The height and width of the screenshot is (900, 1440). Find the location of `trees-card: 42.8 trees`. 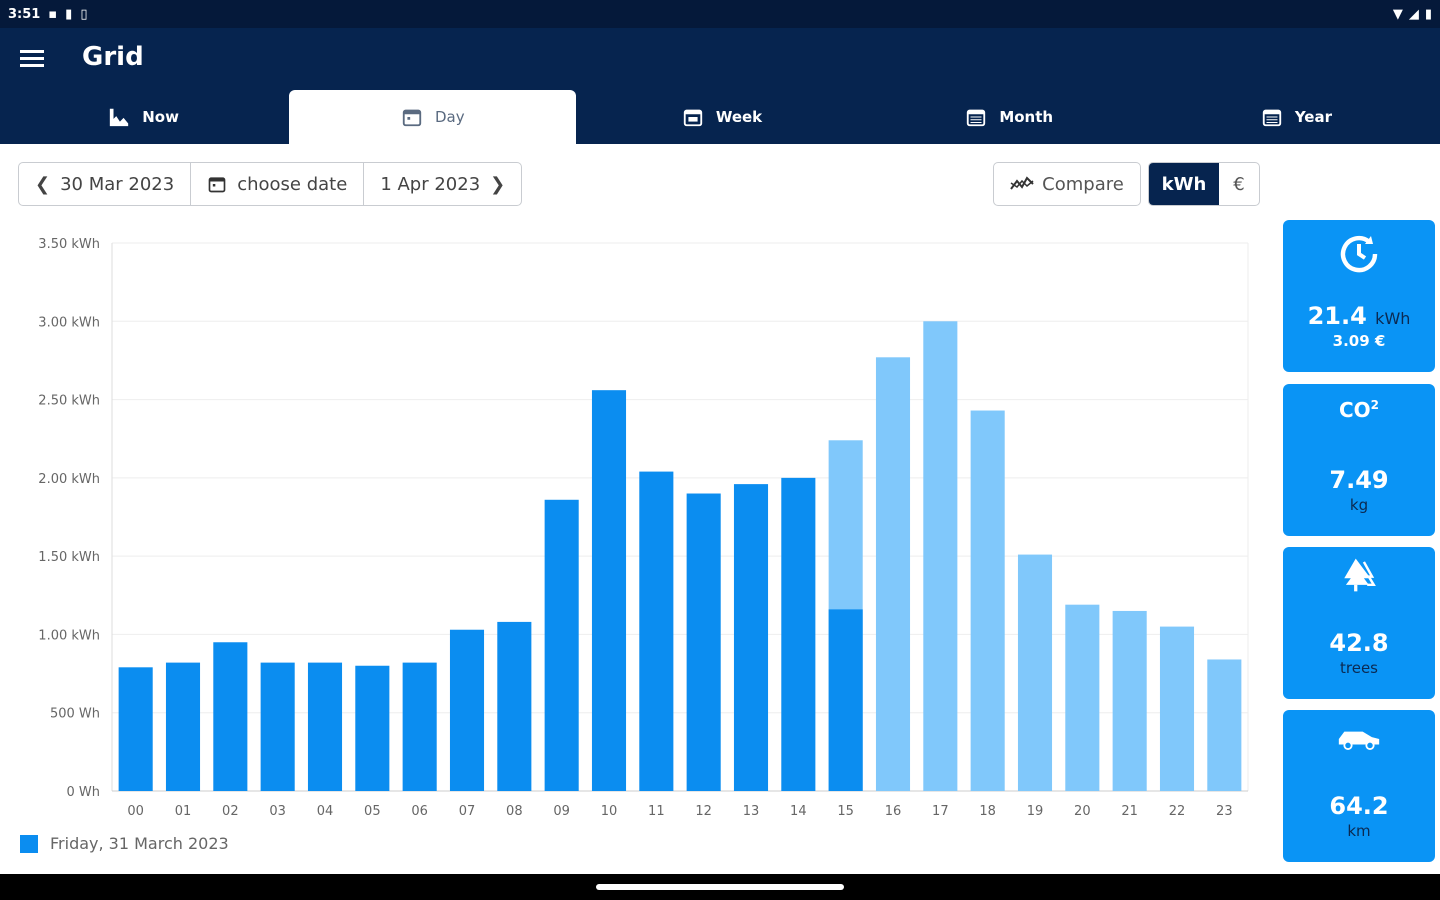

trees-card: 42.8 trees is located at coordinates (1359, 623).